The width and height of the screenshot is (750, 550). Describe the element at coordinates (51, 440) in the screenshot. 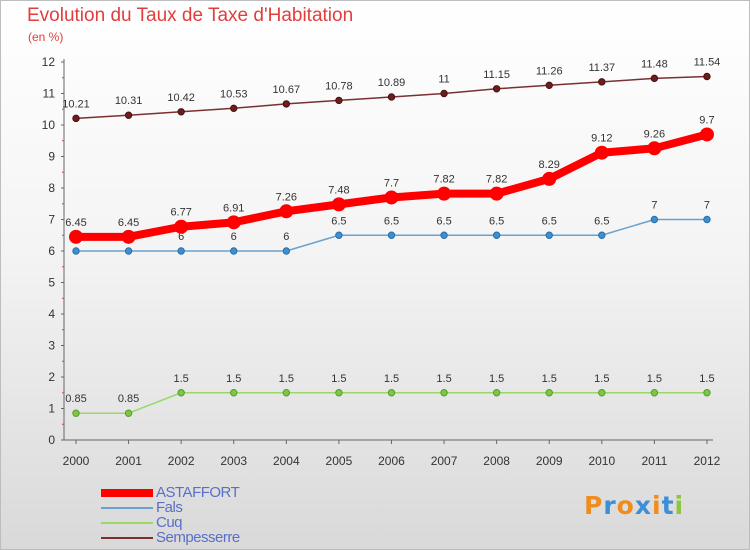

I see `y-tick-label: 0` at that location.